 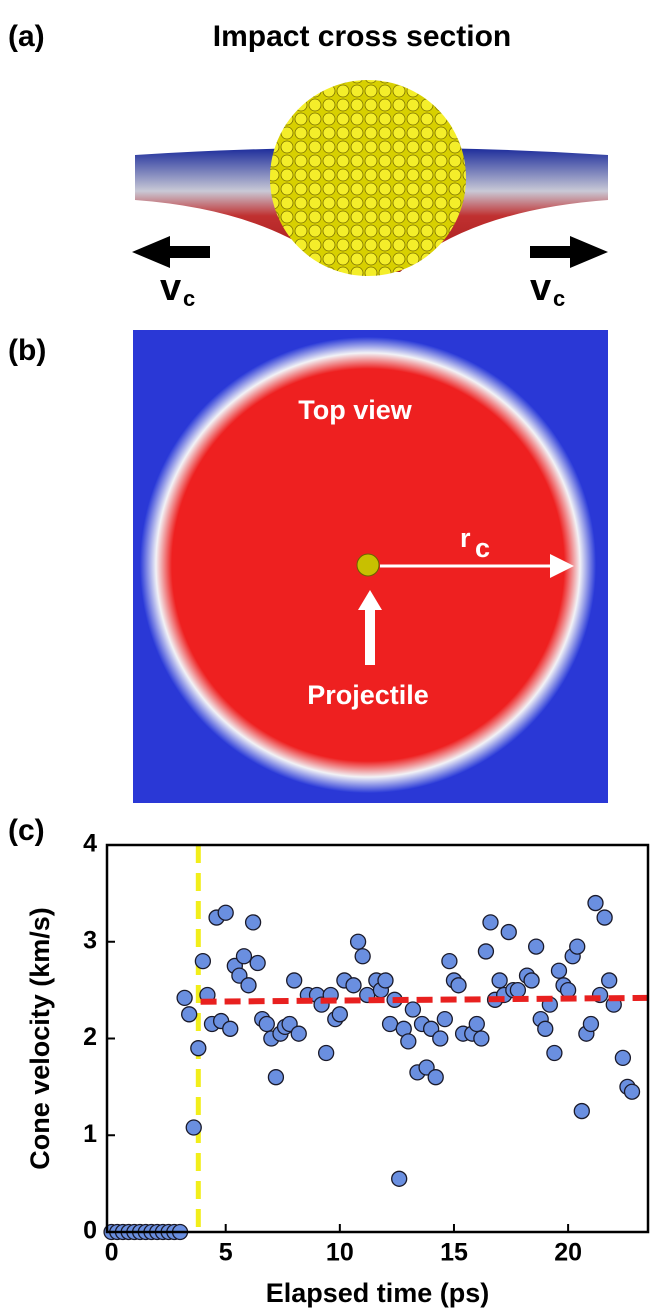 What do you see at coordinates (340, 1253) in the screenshot?
I see `x-tick-label: 10` at bounding box center [340, 1253].